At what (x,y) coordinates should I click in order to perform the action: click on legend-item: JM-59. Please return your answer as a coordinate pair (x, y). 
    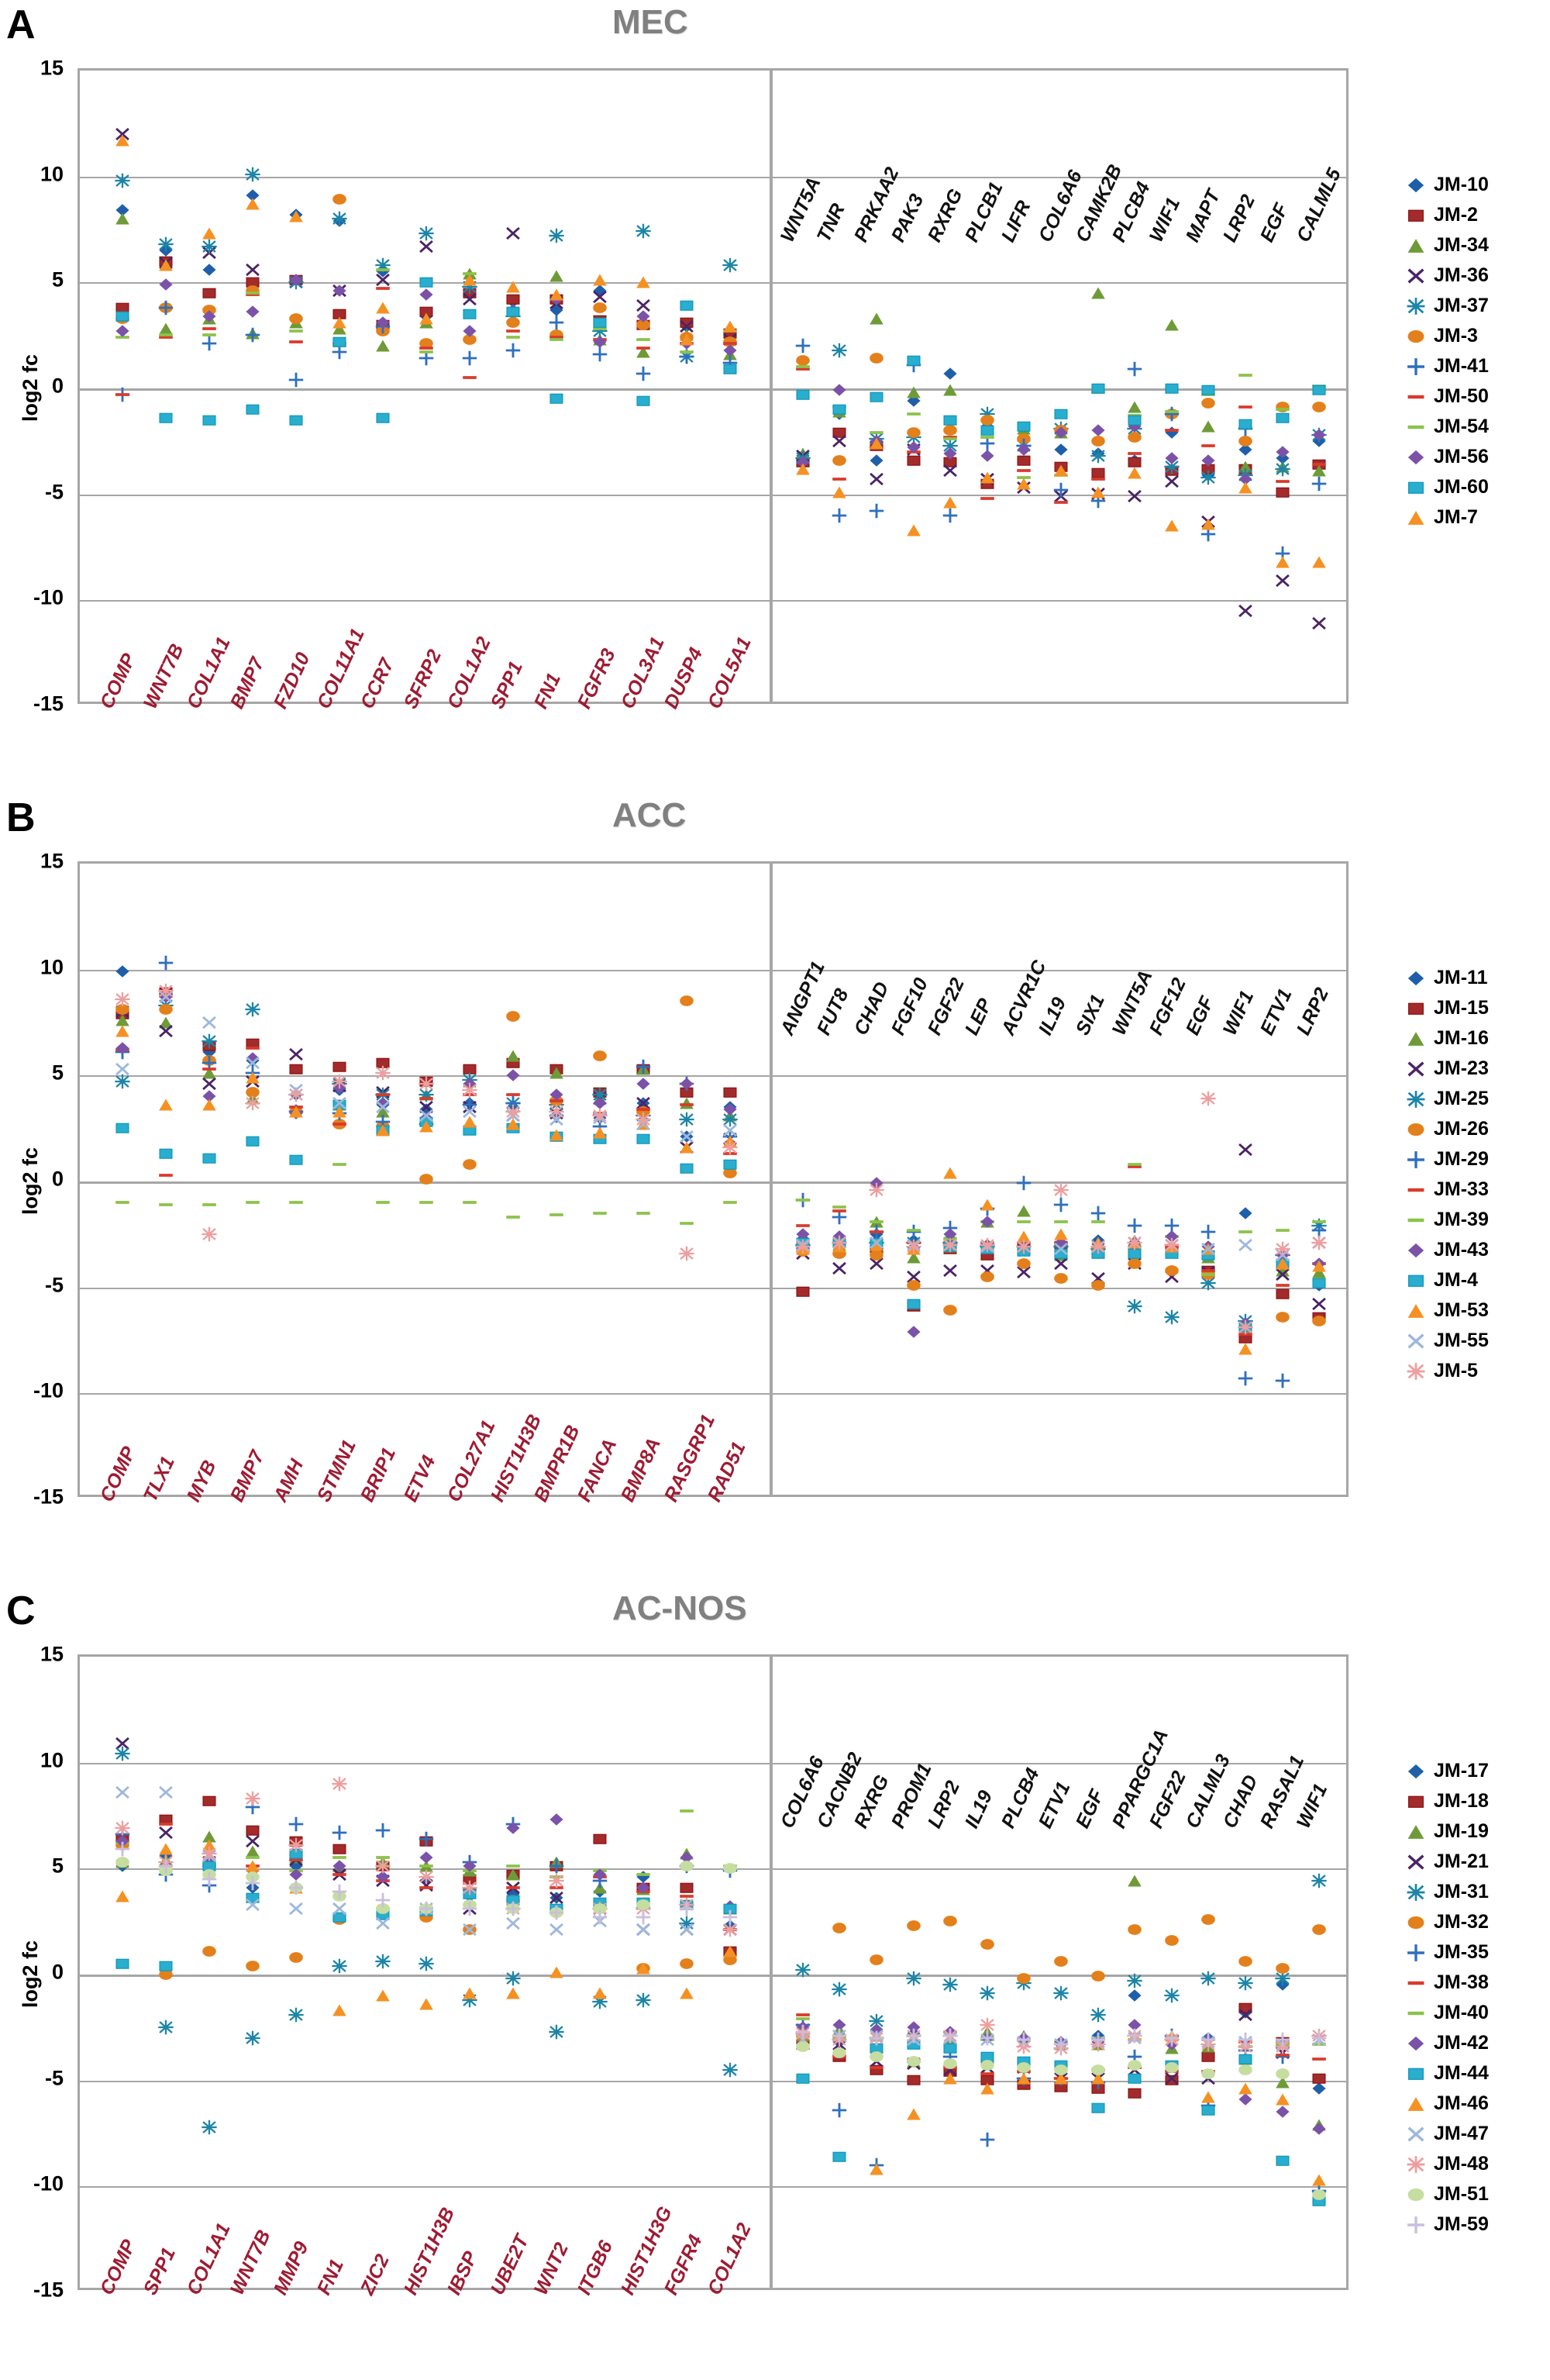
    Looking at the image, I should click on (1446, 2224).